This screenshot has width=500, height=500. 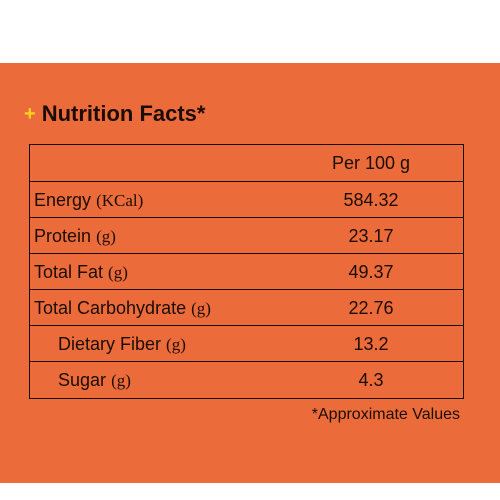 What do you see at coordinates (30, 114) in the screenshot?
I see `plus-icon: +` at bounding box center [30, 114].